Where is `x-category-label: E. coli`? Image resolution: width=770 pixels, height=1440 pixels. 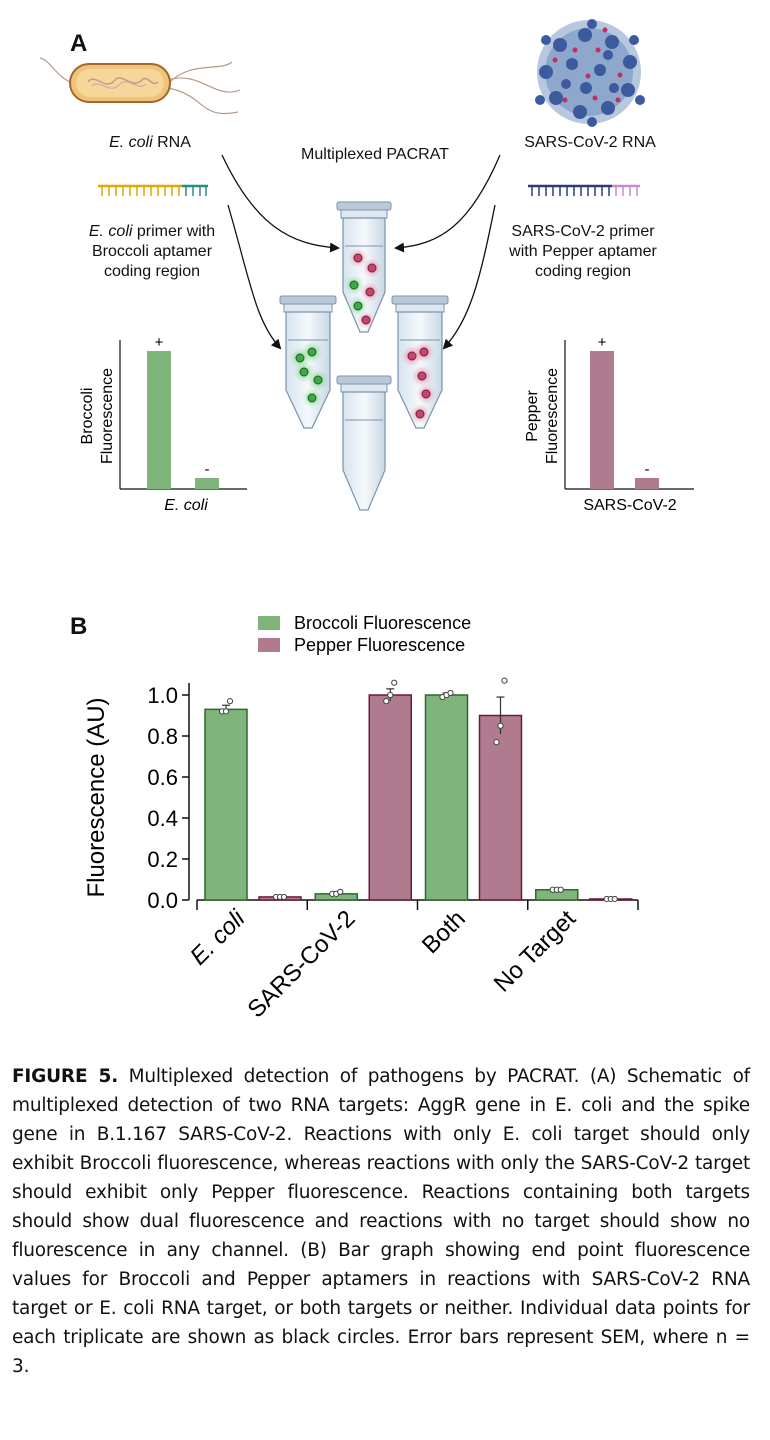
x-category-label: E. coli is located at coordinates (218, 938).